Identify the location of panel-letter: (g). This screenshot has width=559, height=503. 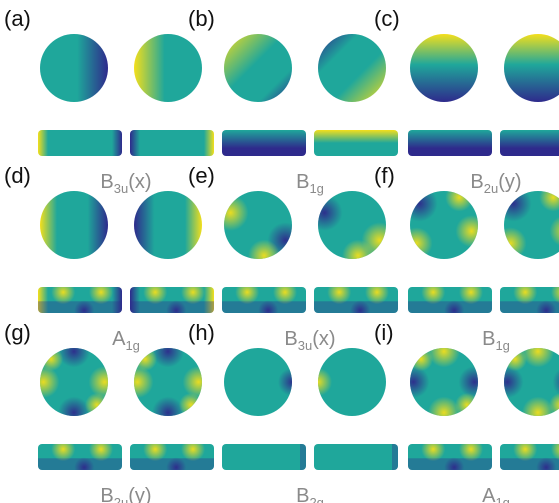
(17, 332).